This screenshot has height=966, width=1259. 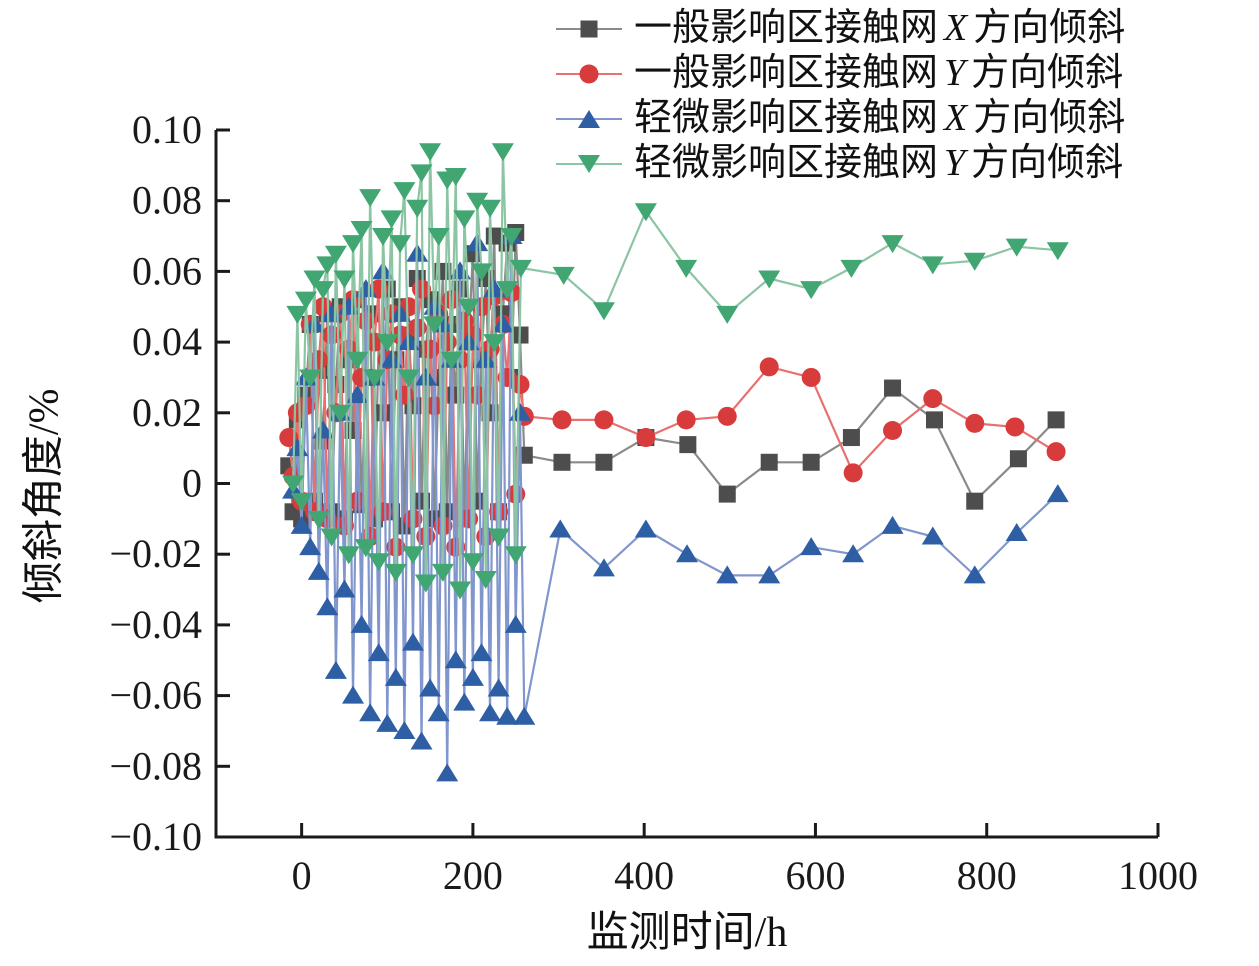 I want to click on legend-item: 轻微影响区接触网 Y 方向倾斜, so click(x=840, y=163).